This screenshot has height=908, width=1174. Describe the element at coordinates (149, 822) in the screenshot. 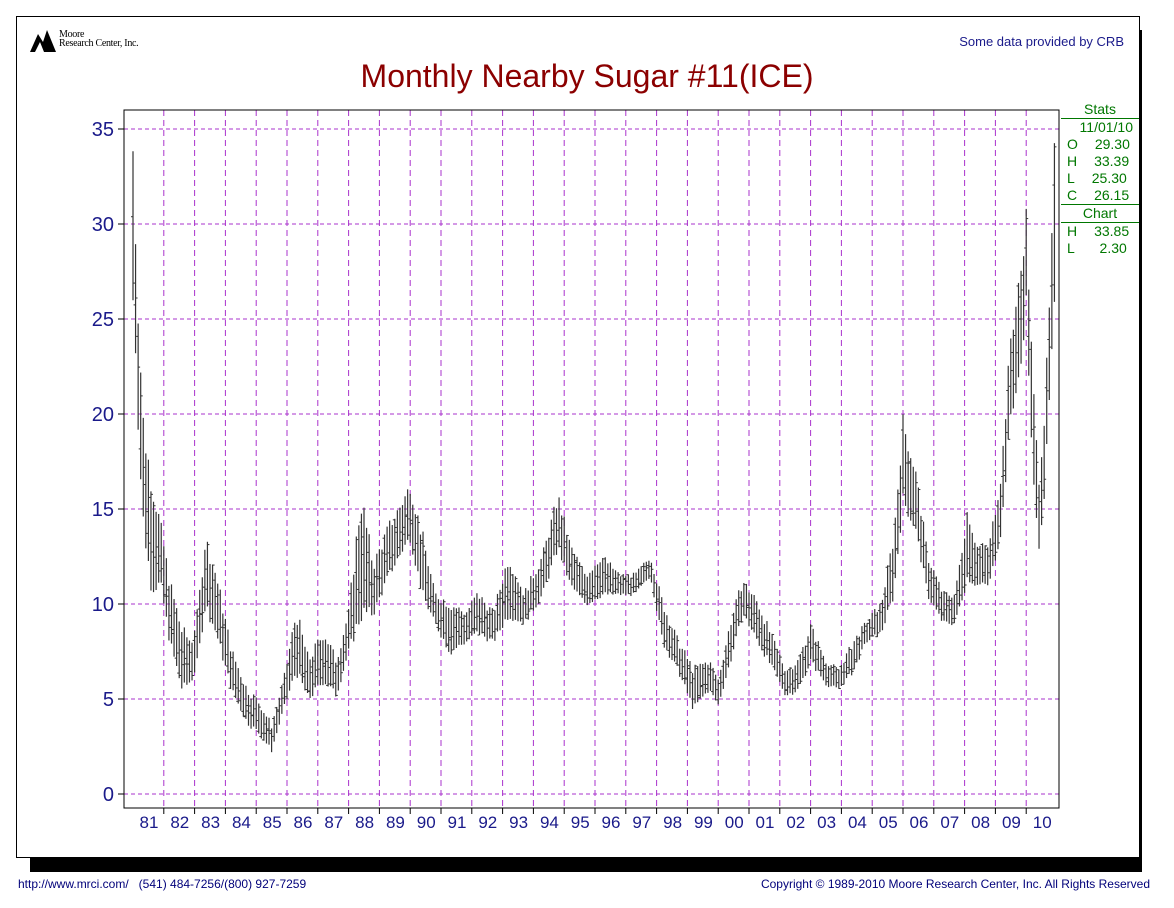

I see `x-tick-label: 81` at that location.